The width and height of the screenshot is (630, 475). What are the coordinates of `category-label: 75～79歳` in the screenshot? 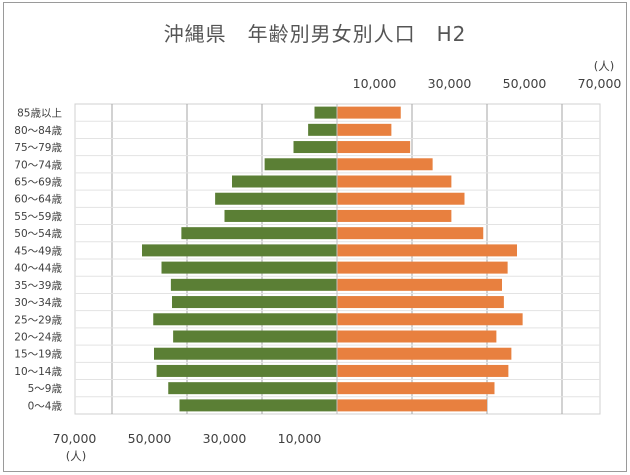 It's located at (38, 148).